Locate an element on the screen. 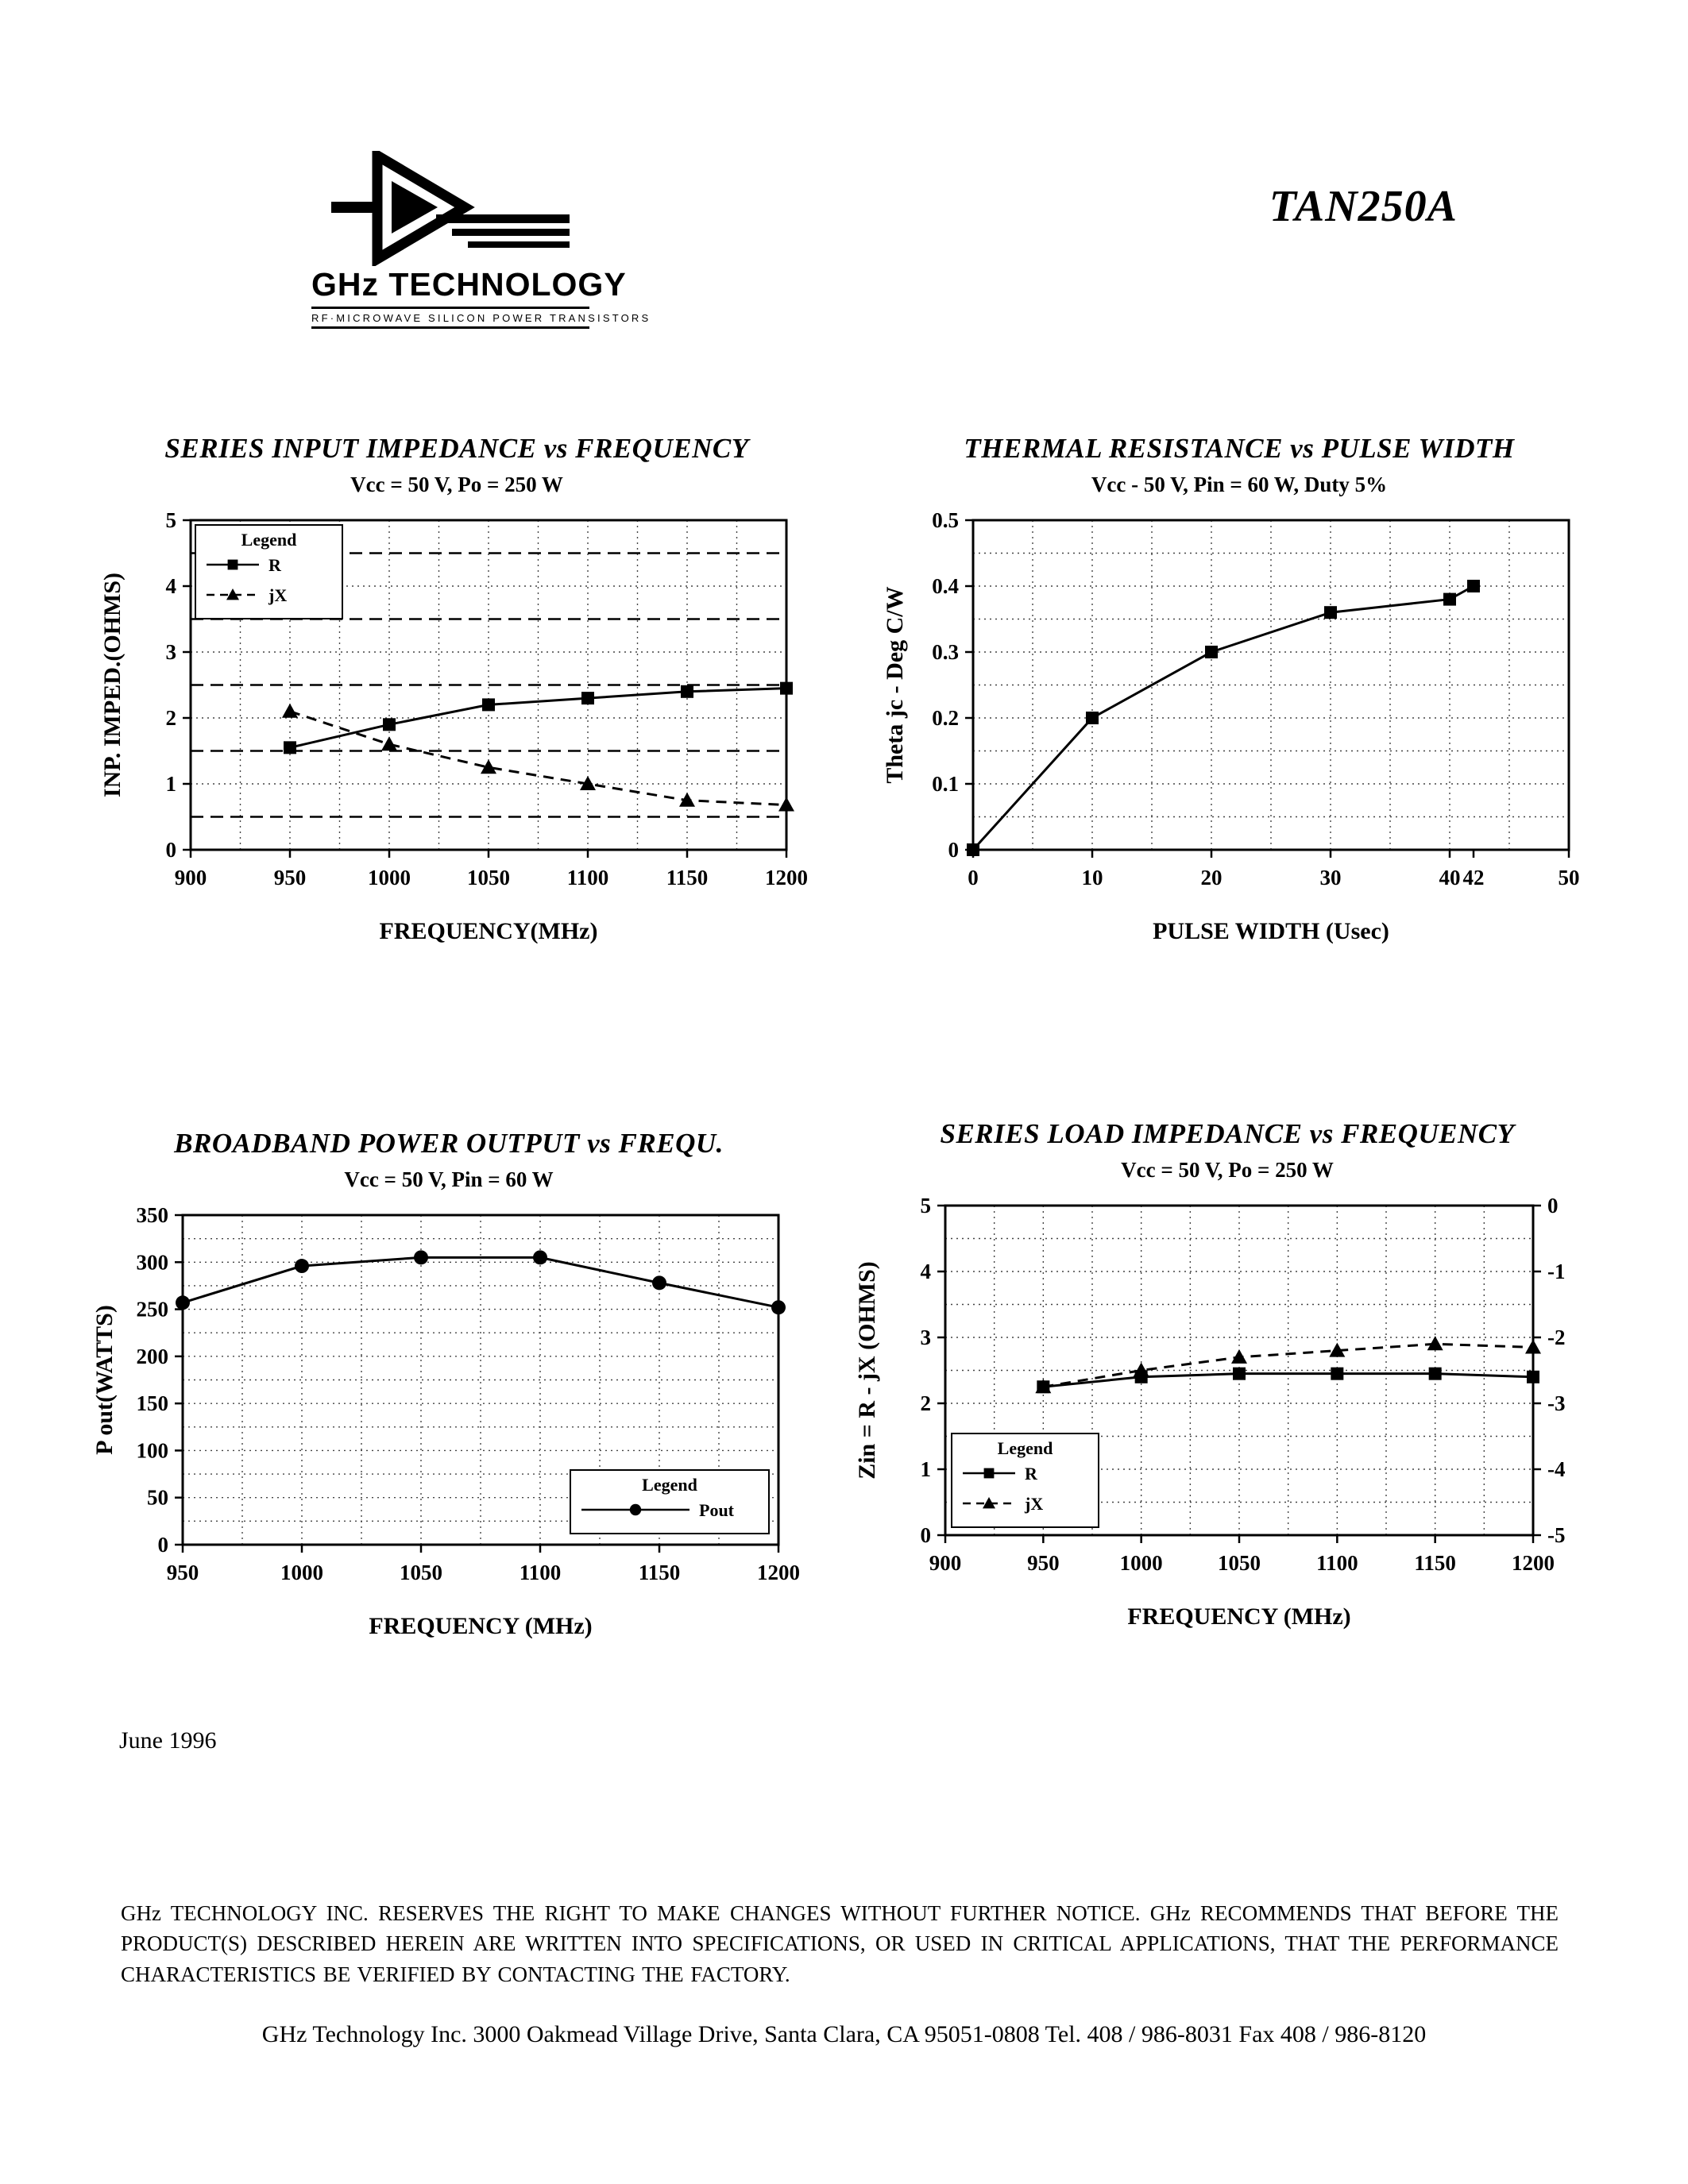  svg-text: FREQUENCY(MHz) is located at coordinates (489, 931).